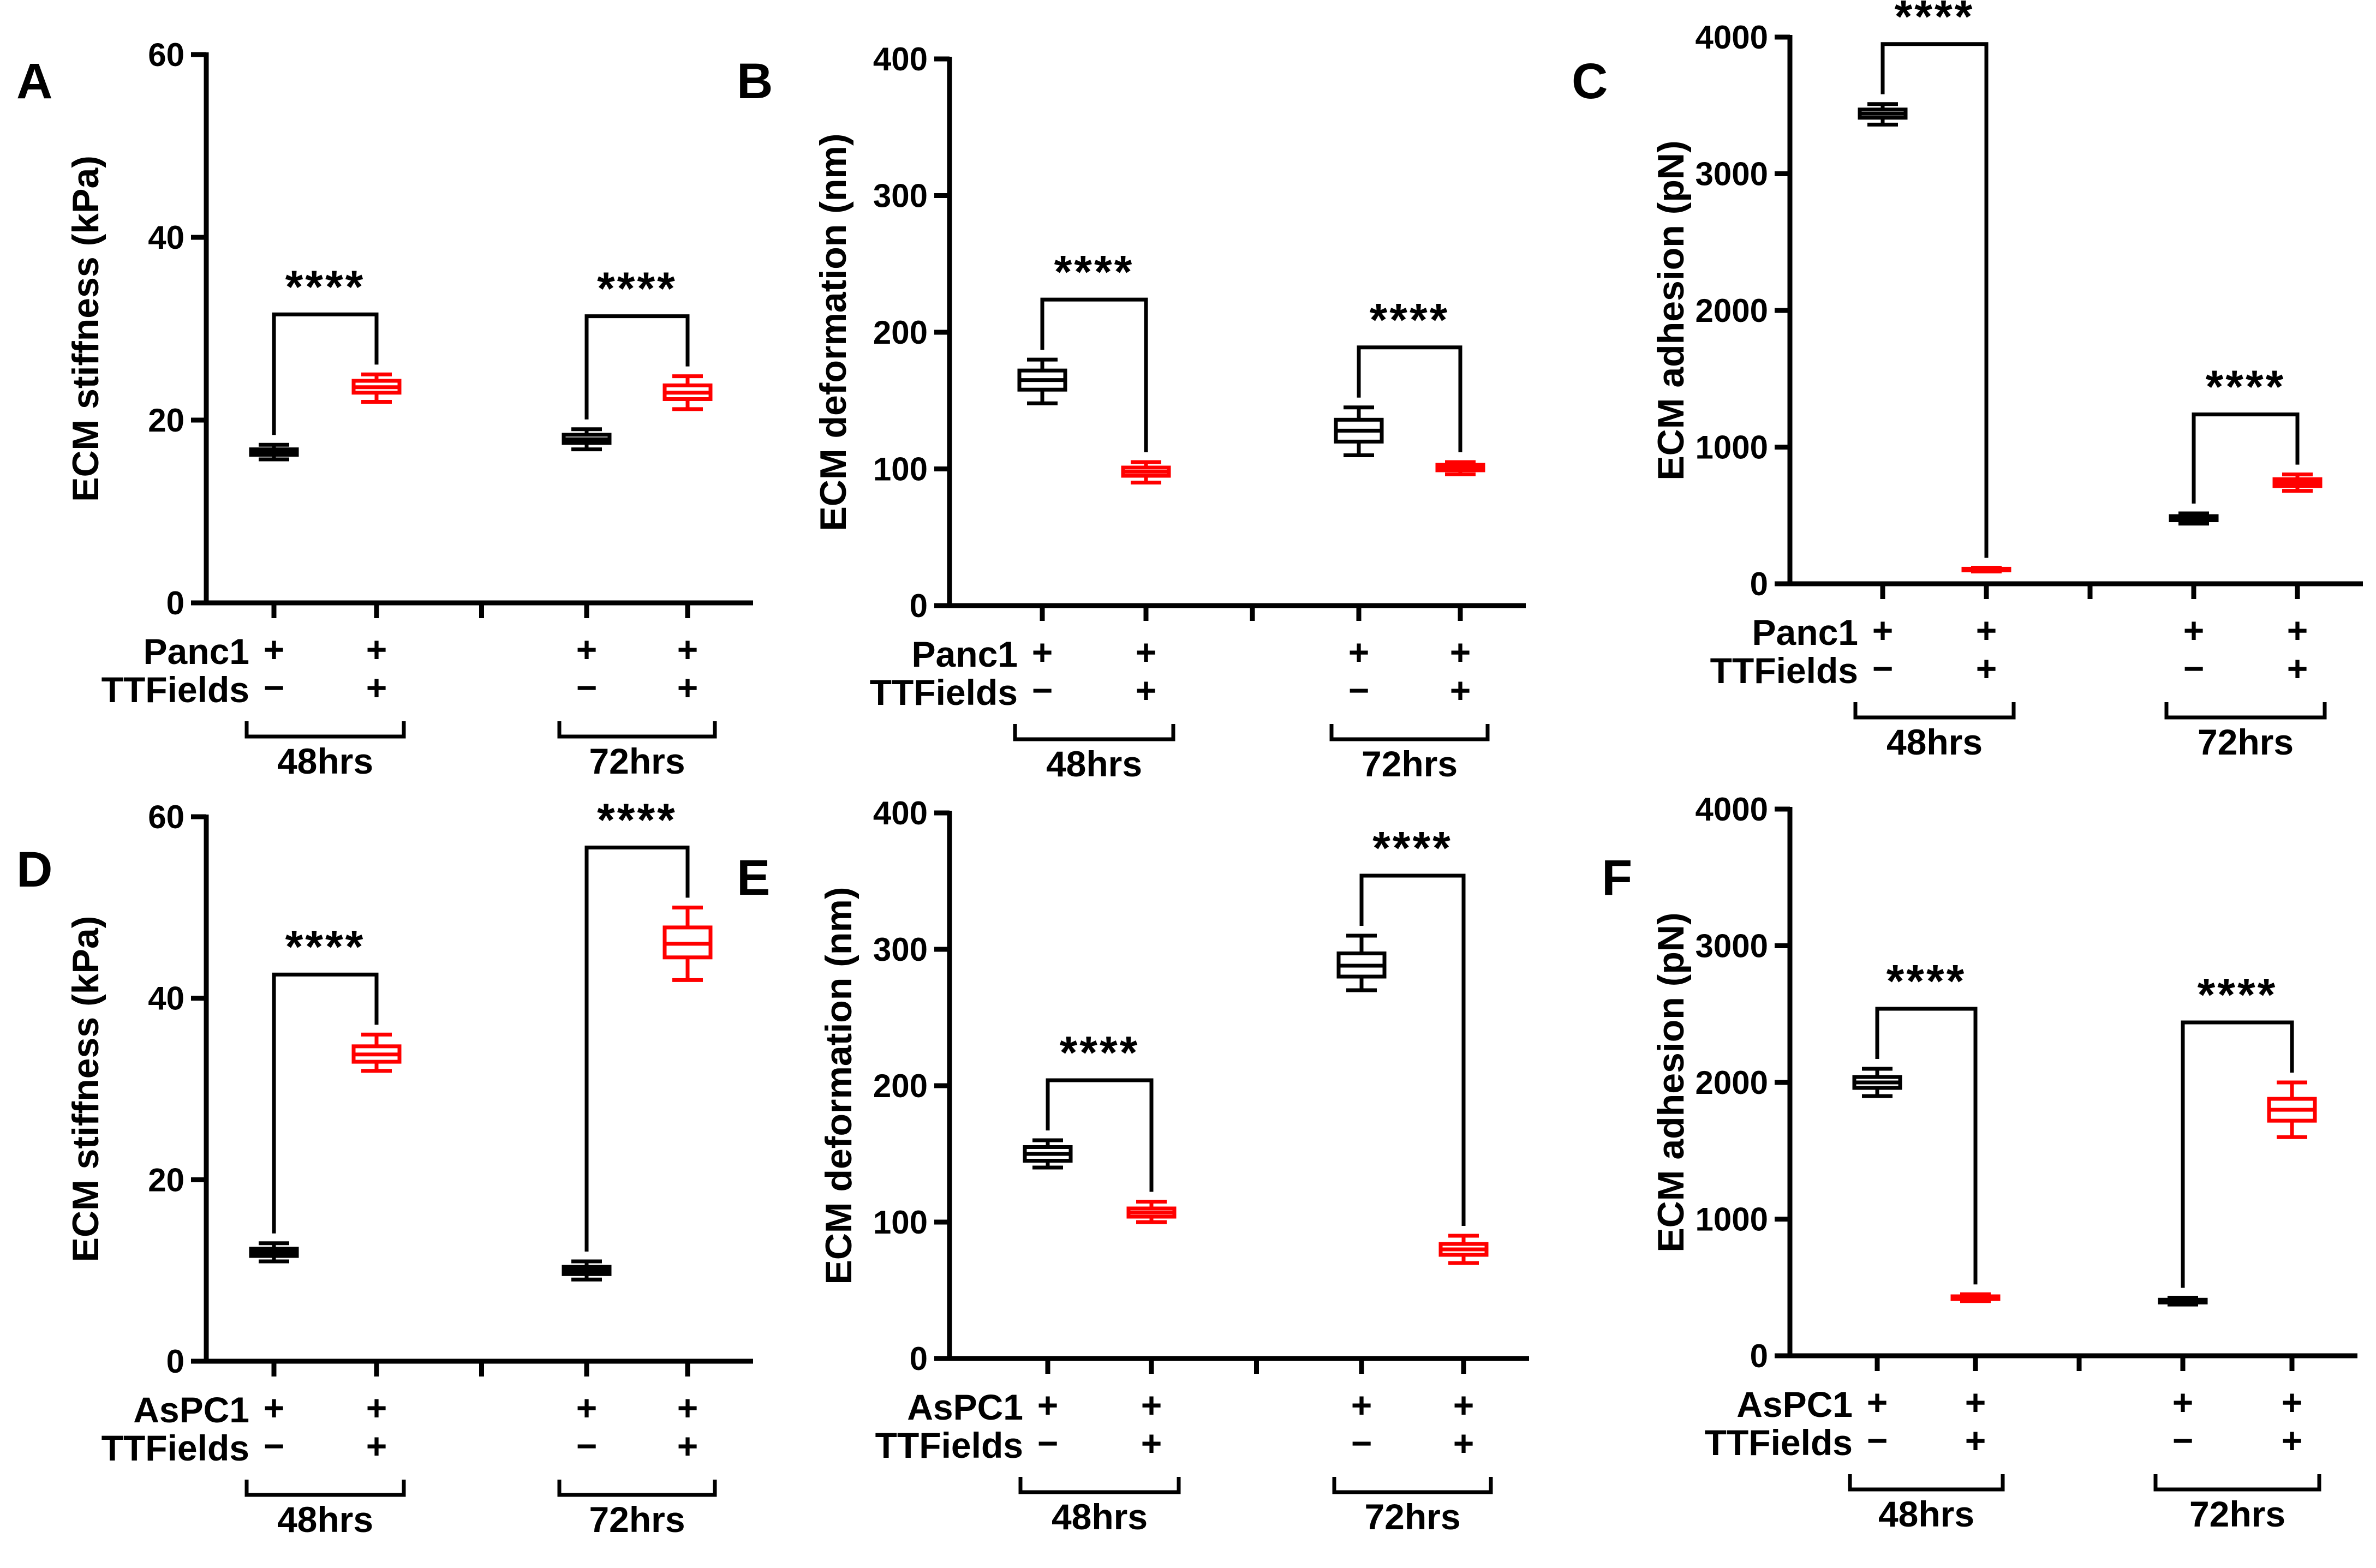  I want to click on y-tick-label: 1000, so click(1732, 447).